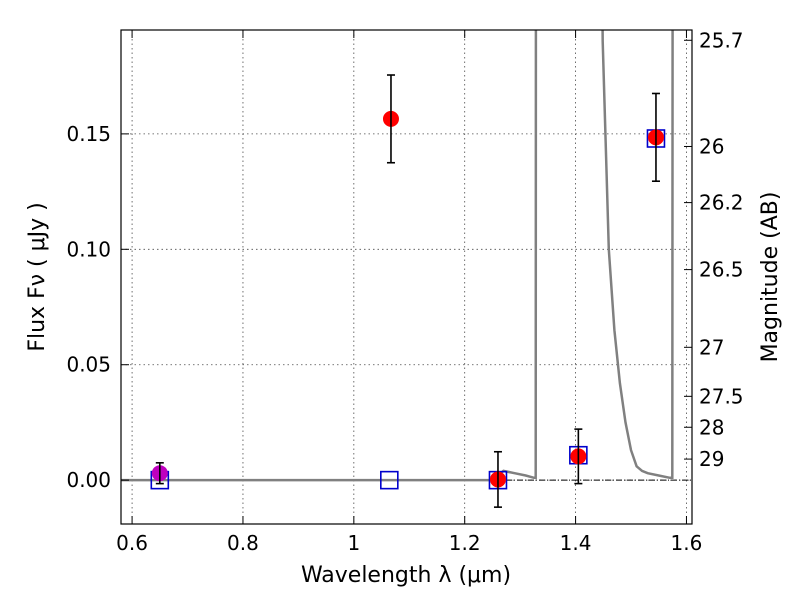  What do you see at coordinates (576, 543) in the screenshot?
I see `x-tick-label: 1.4` at bounding box center [576, 543].